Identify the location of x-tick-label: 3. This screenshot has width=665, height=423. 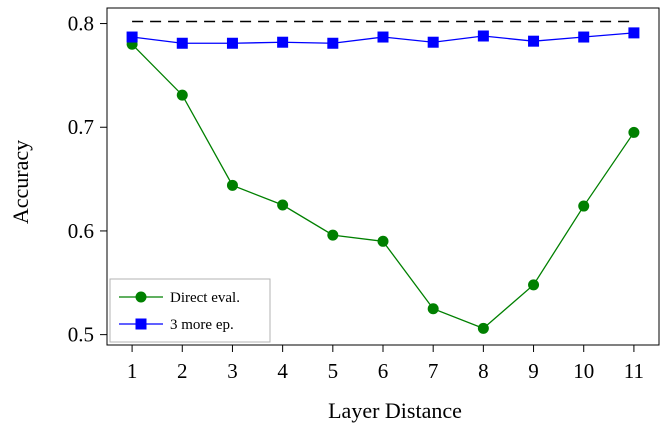
(232, 371).